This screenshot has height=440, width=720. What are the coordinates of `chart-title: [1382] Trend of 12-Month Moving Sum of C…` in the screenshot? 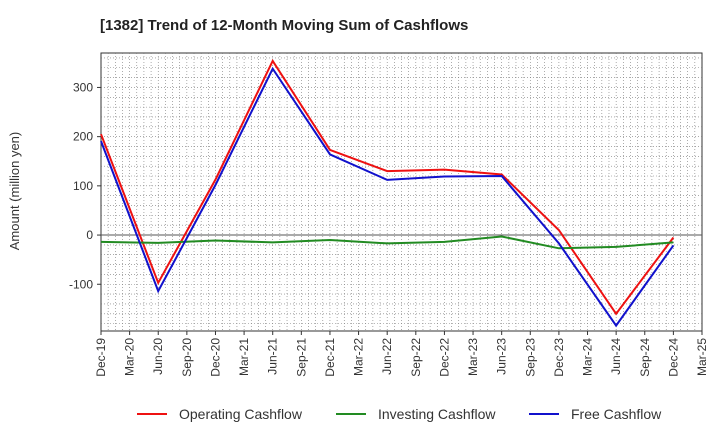 It's located at (284, 25).